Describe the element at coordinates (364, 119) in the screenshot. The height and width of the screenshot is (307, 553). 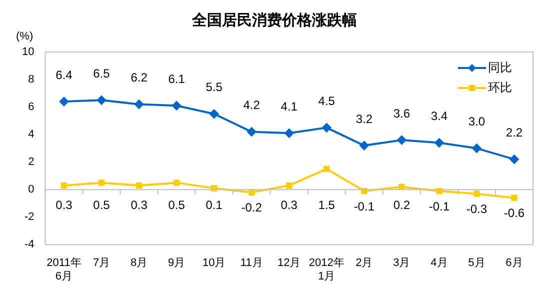
I see `data-label: 3.2` at that location.